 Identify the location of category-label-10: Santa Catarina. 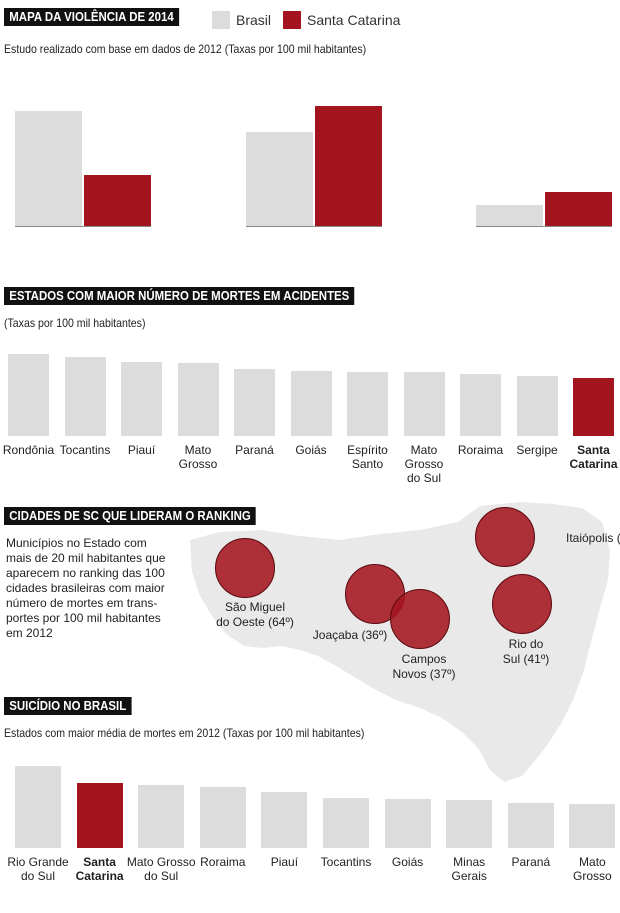
(589, 457).